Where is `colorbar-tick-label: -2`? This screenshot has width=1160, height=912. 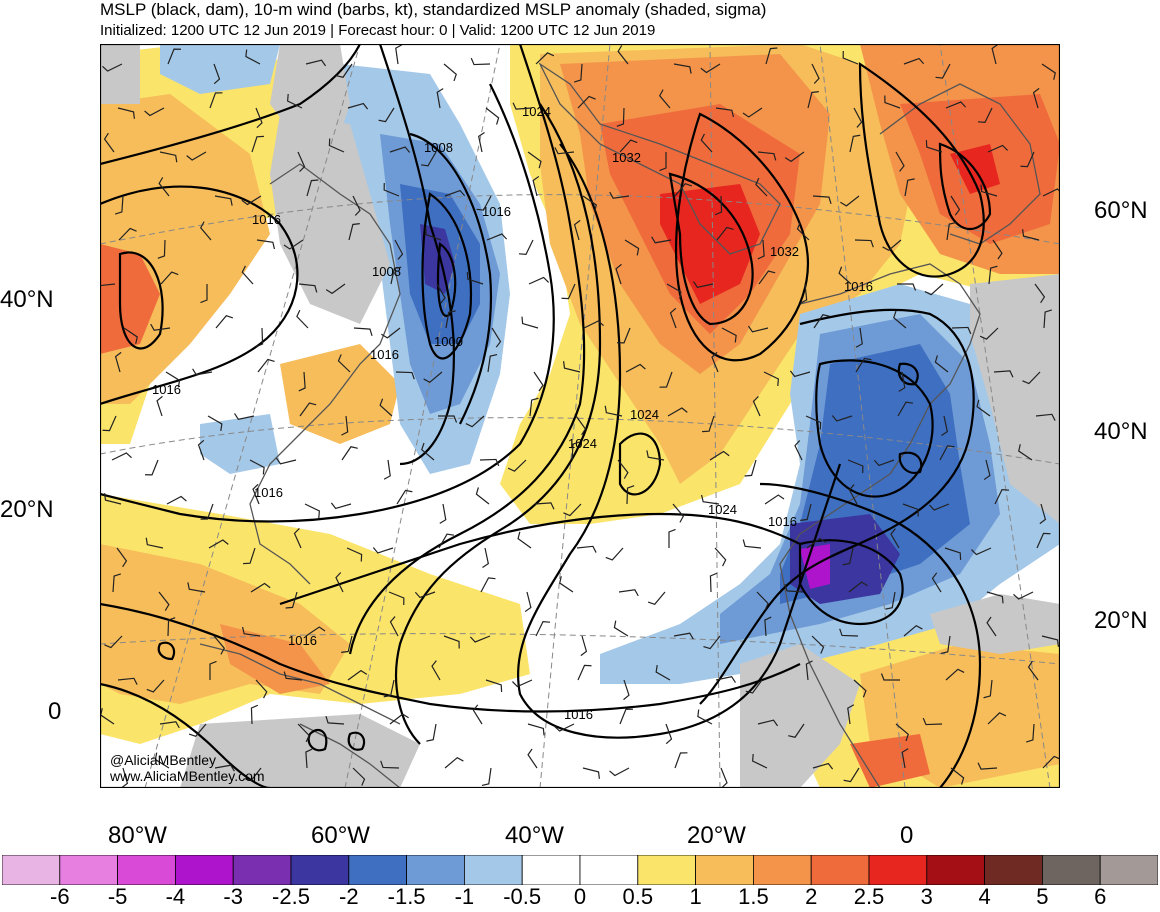 colorbar-tick-label: -2 is located at coordinates (349, 896).